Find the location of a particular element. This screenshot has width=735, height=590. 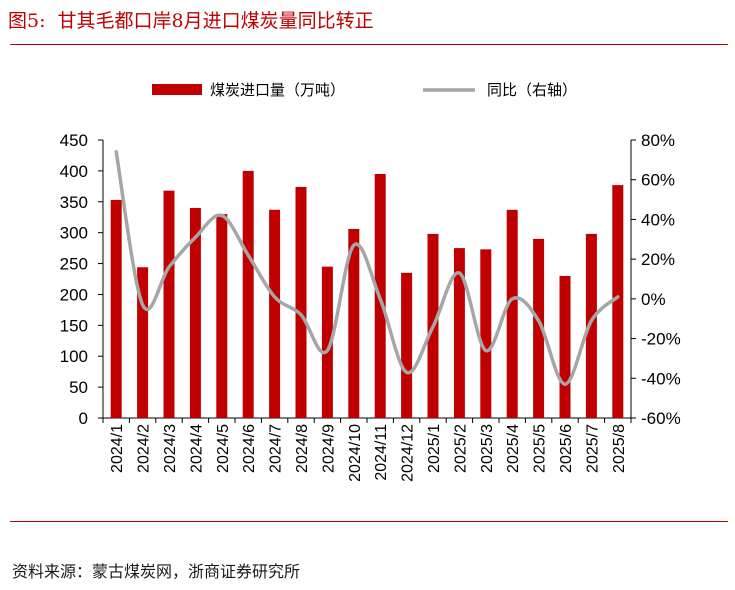

left-axis-tick-label: 50 is located at coordinates (78, 387).